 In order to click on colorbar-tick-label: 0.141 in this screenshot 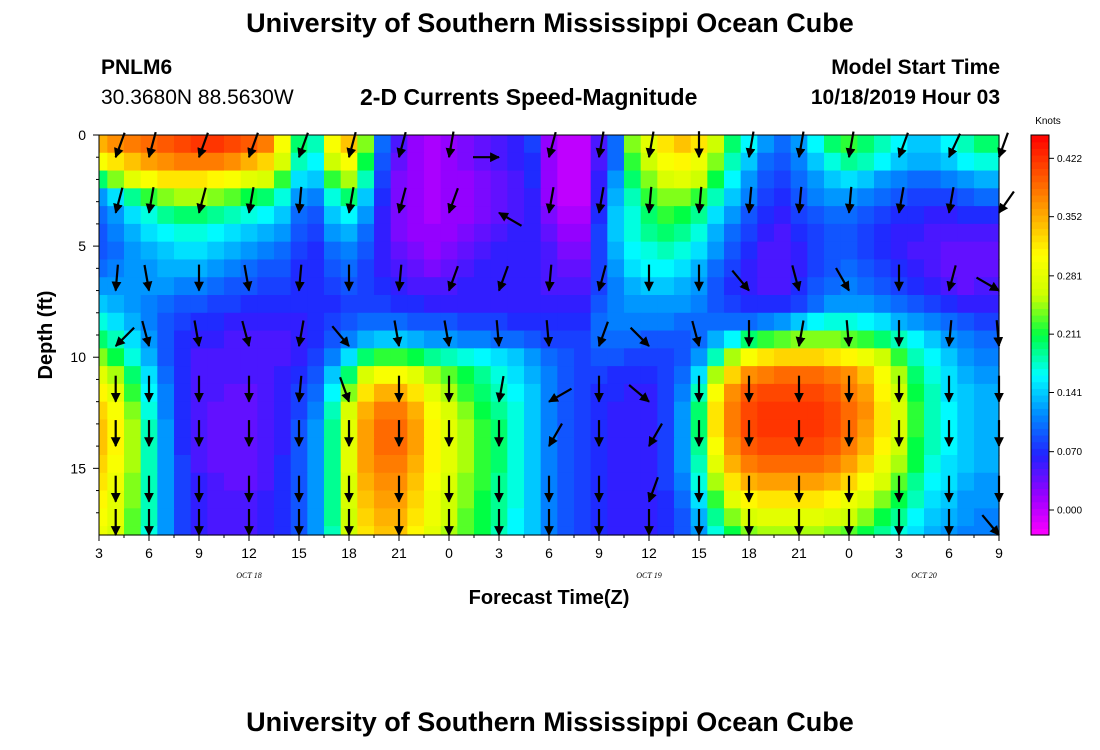, I will do `click(1069, 393)`.